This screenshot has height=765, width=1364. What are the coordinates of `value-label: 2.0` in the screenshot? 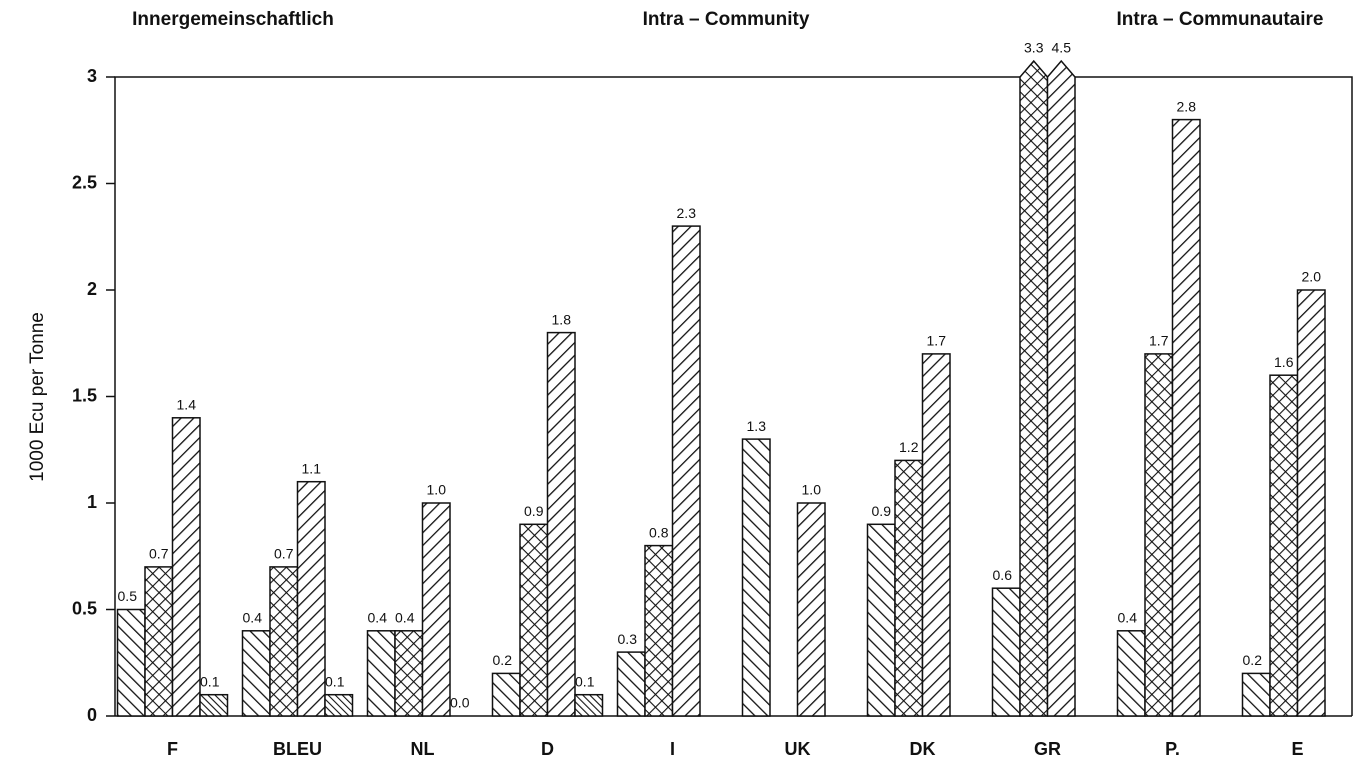 It's located at (1312, 277).